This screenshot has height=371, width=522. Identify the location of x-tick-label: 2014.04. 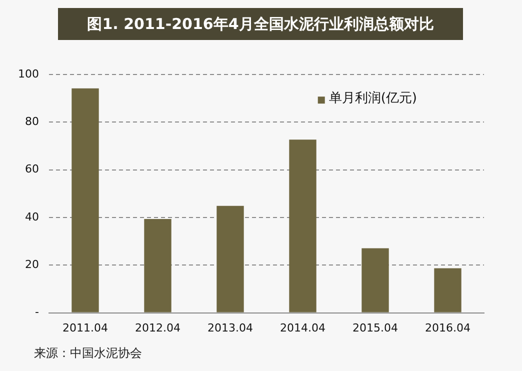
(303, 327).